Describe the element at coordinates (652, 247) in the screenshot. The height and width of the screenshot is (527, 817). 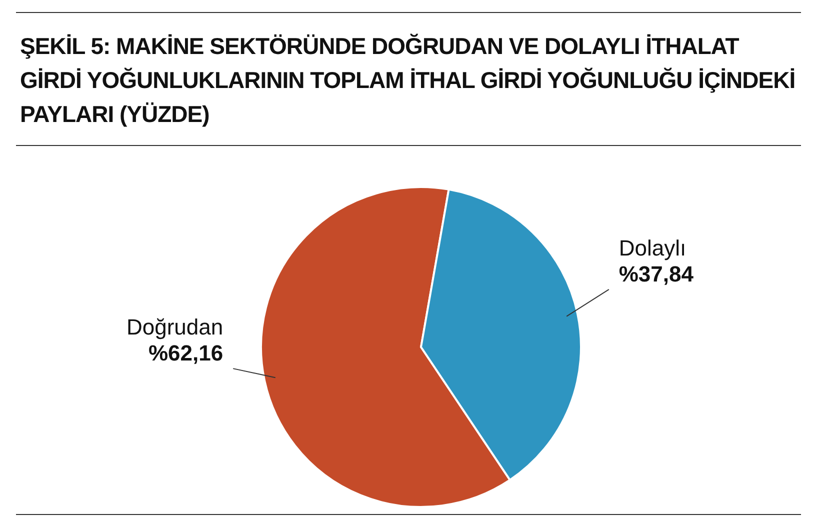
I see `slice-label: Dolaylı` at that location.